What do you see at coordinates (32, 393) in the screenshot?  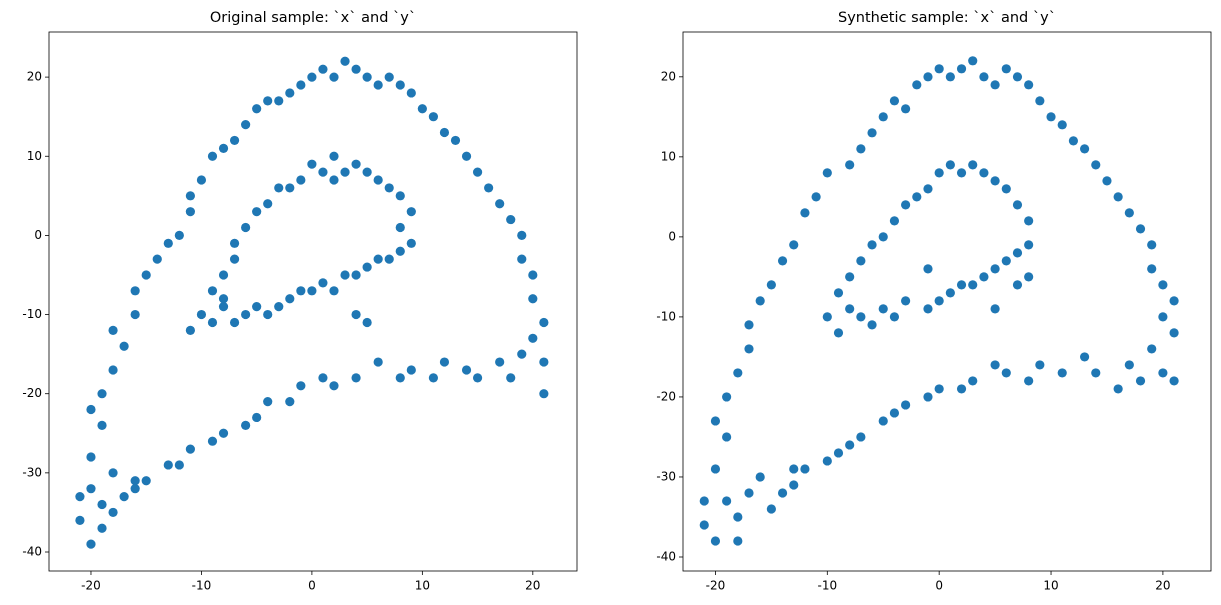 I see `y-tick-label: -20` at bounding box center [32, 393].